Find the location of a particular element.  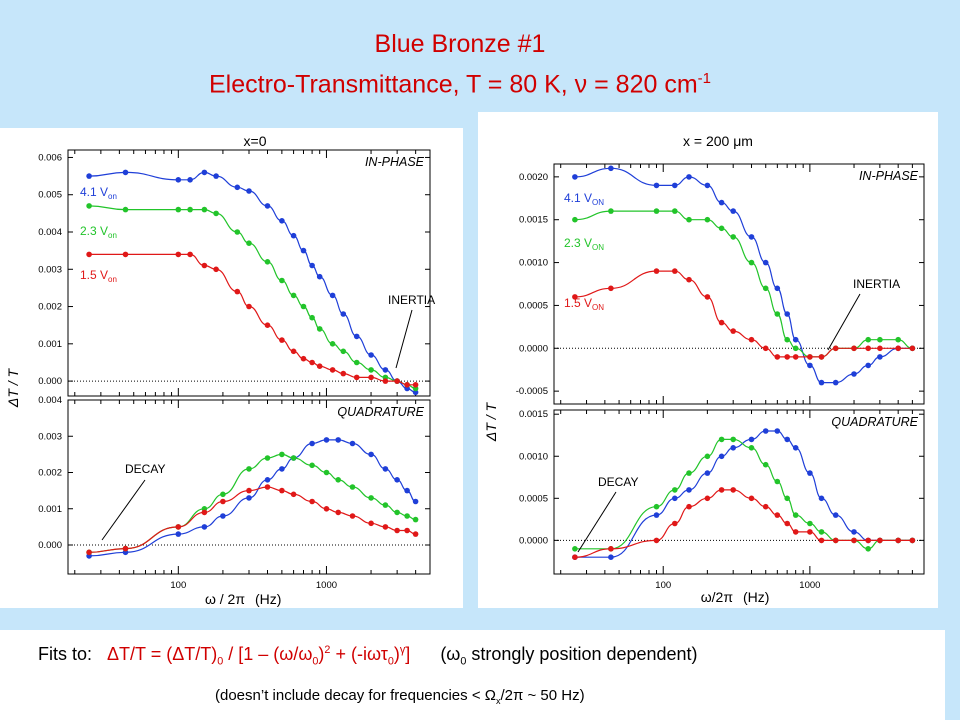

inertia-label: INERTIA is located at coordinates (411, 300).